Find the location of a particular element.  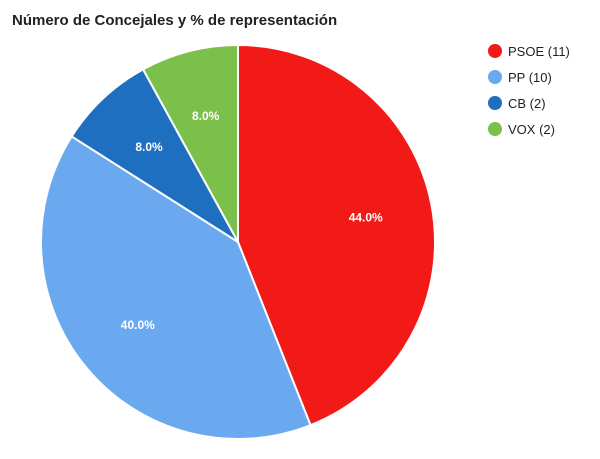

legend-label-cb: CB (2) is located at coordinates (527, 103).